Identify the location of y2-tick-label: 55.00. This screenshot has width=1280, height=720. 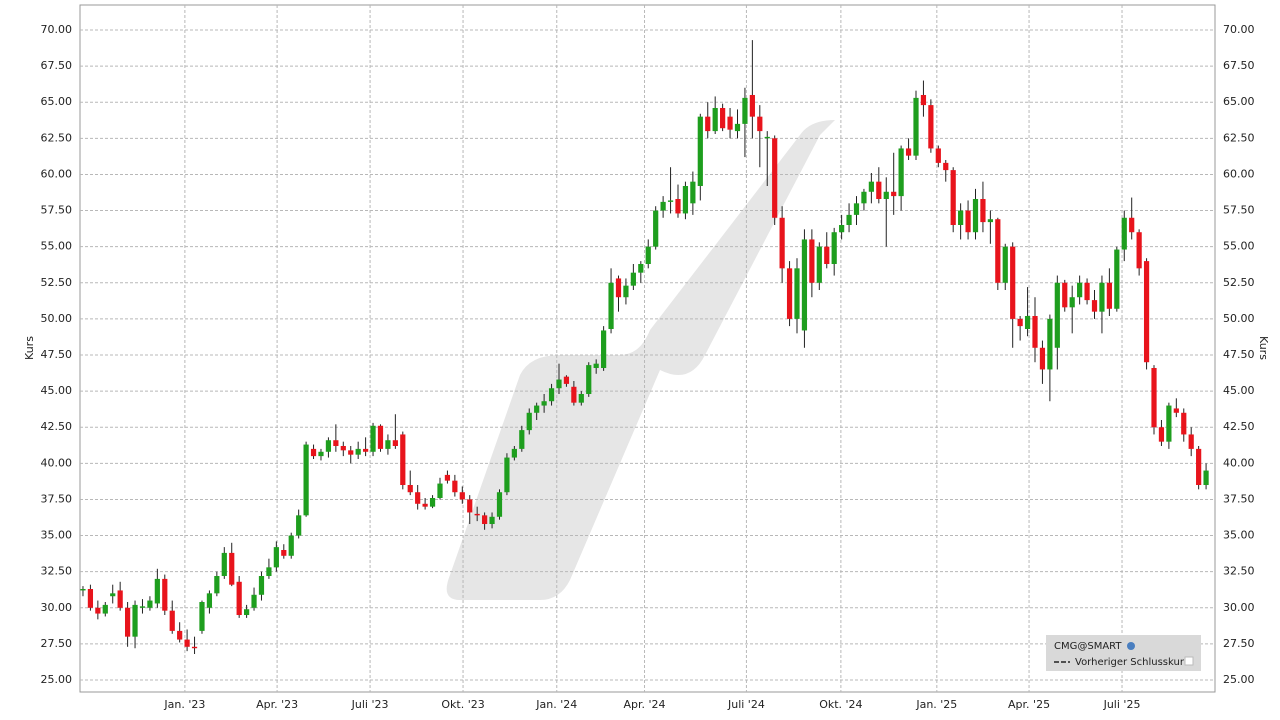
(1239, 246).